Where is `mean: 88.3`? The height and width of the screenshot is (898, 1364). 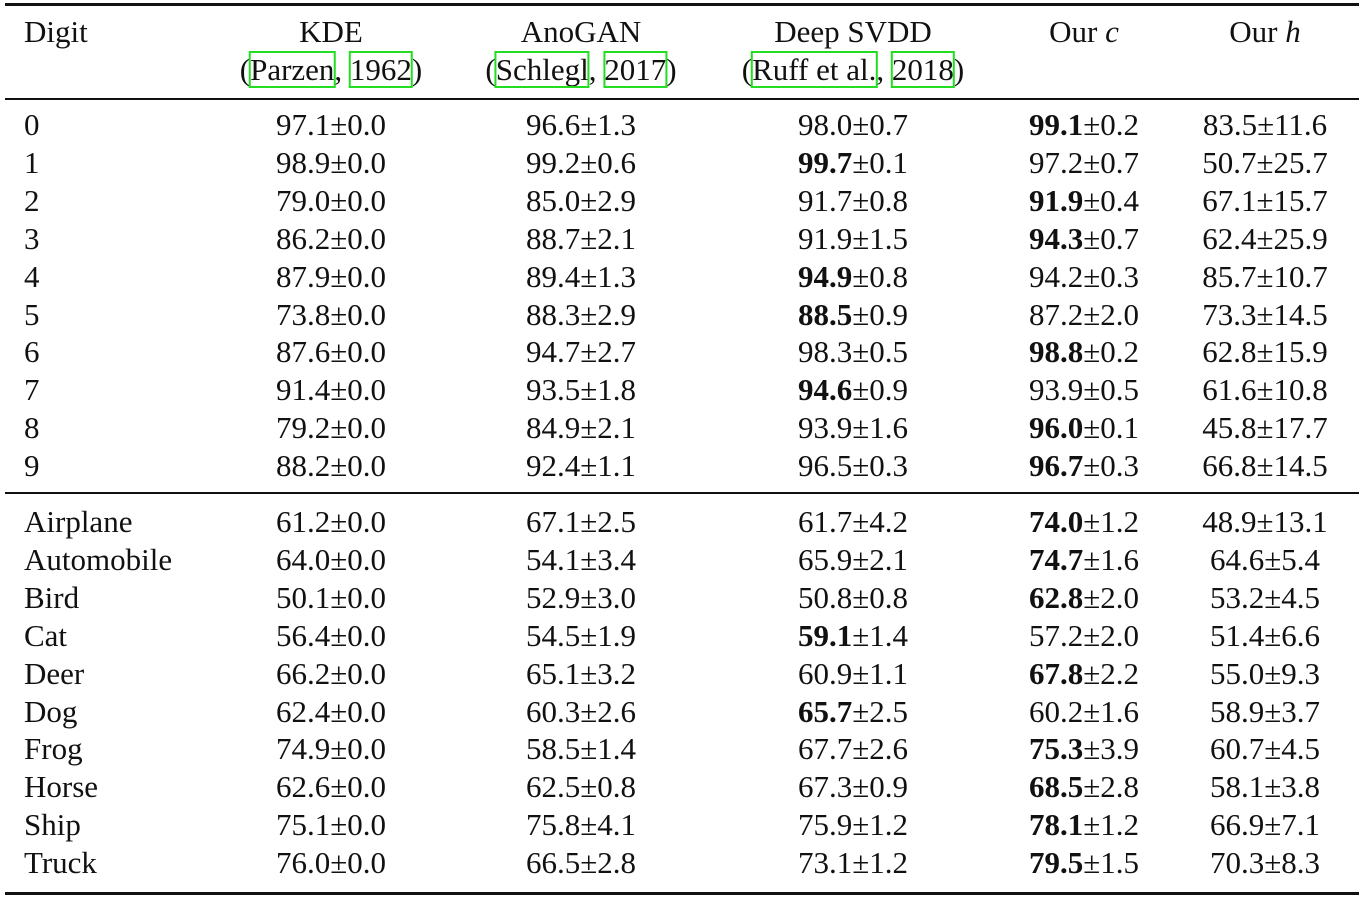 mean: 88.3 is located at coordinates (553, 314).